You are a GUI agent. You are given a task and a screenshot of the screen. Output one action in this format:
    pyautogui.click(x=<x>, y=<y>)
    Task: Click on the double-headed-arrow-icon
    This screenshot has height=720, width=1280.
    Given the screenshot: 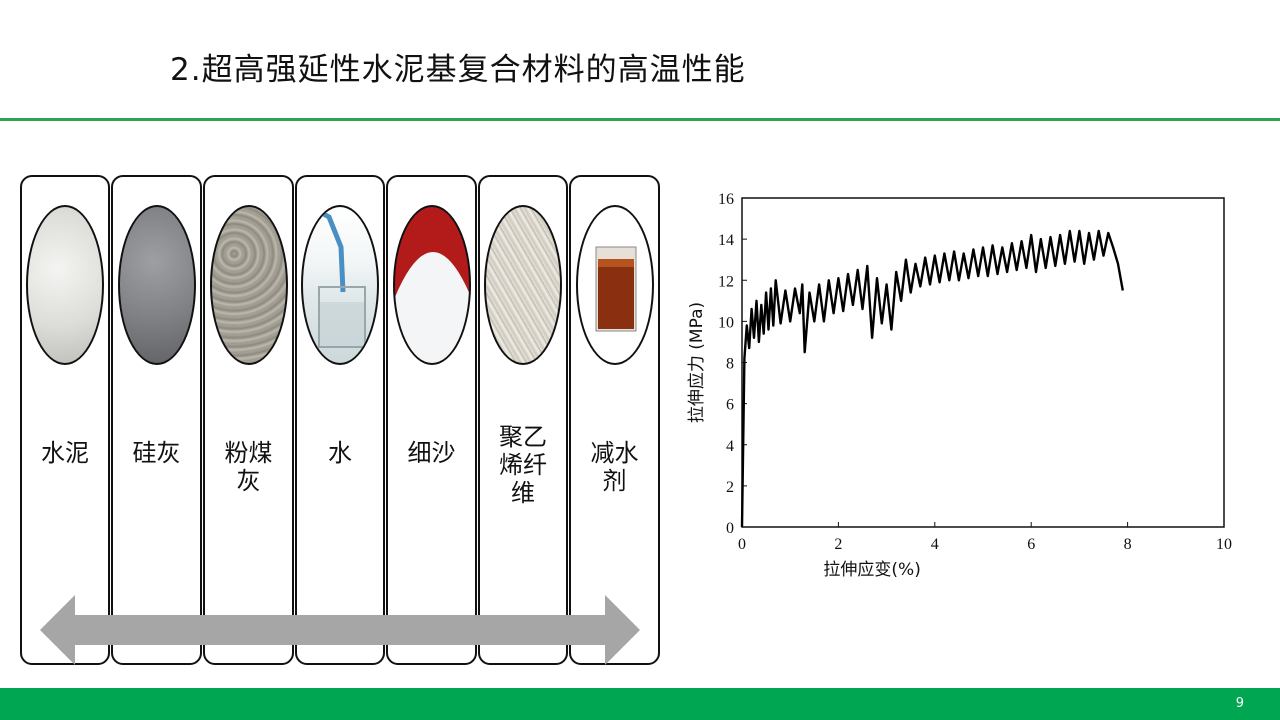 What is the action you would take?
    pyautogui.click(x=340, y=630)
    